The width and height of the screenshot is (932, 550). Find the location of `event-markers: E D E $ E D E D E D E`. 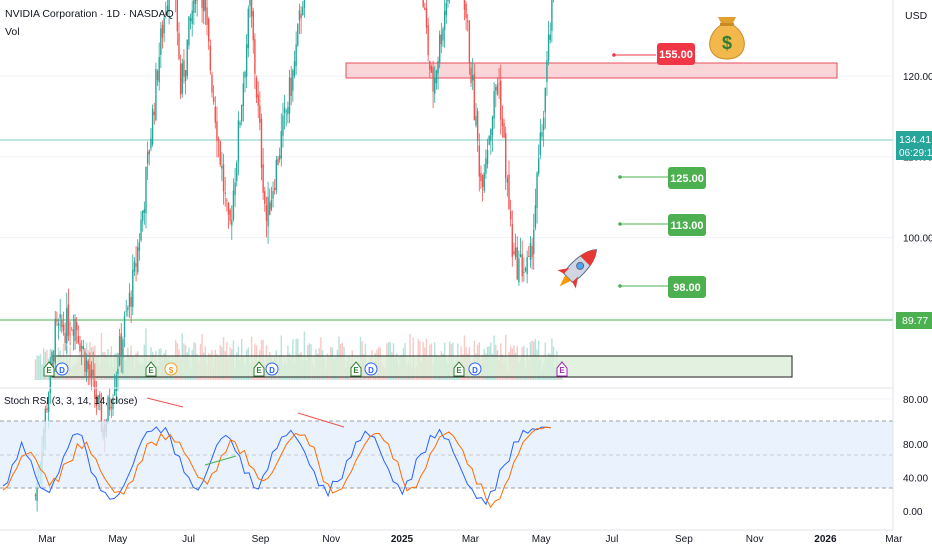

event-markers: E D E $ E D E D E D E is located at coordinates (305, 369).